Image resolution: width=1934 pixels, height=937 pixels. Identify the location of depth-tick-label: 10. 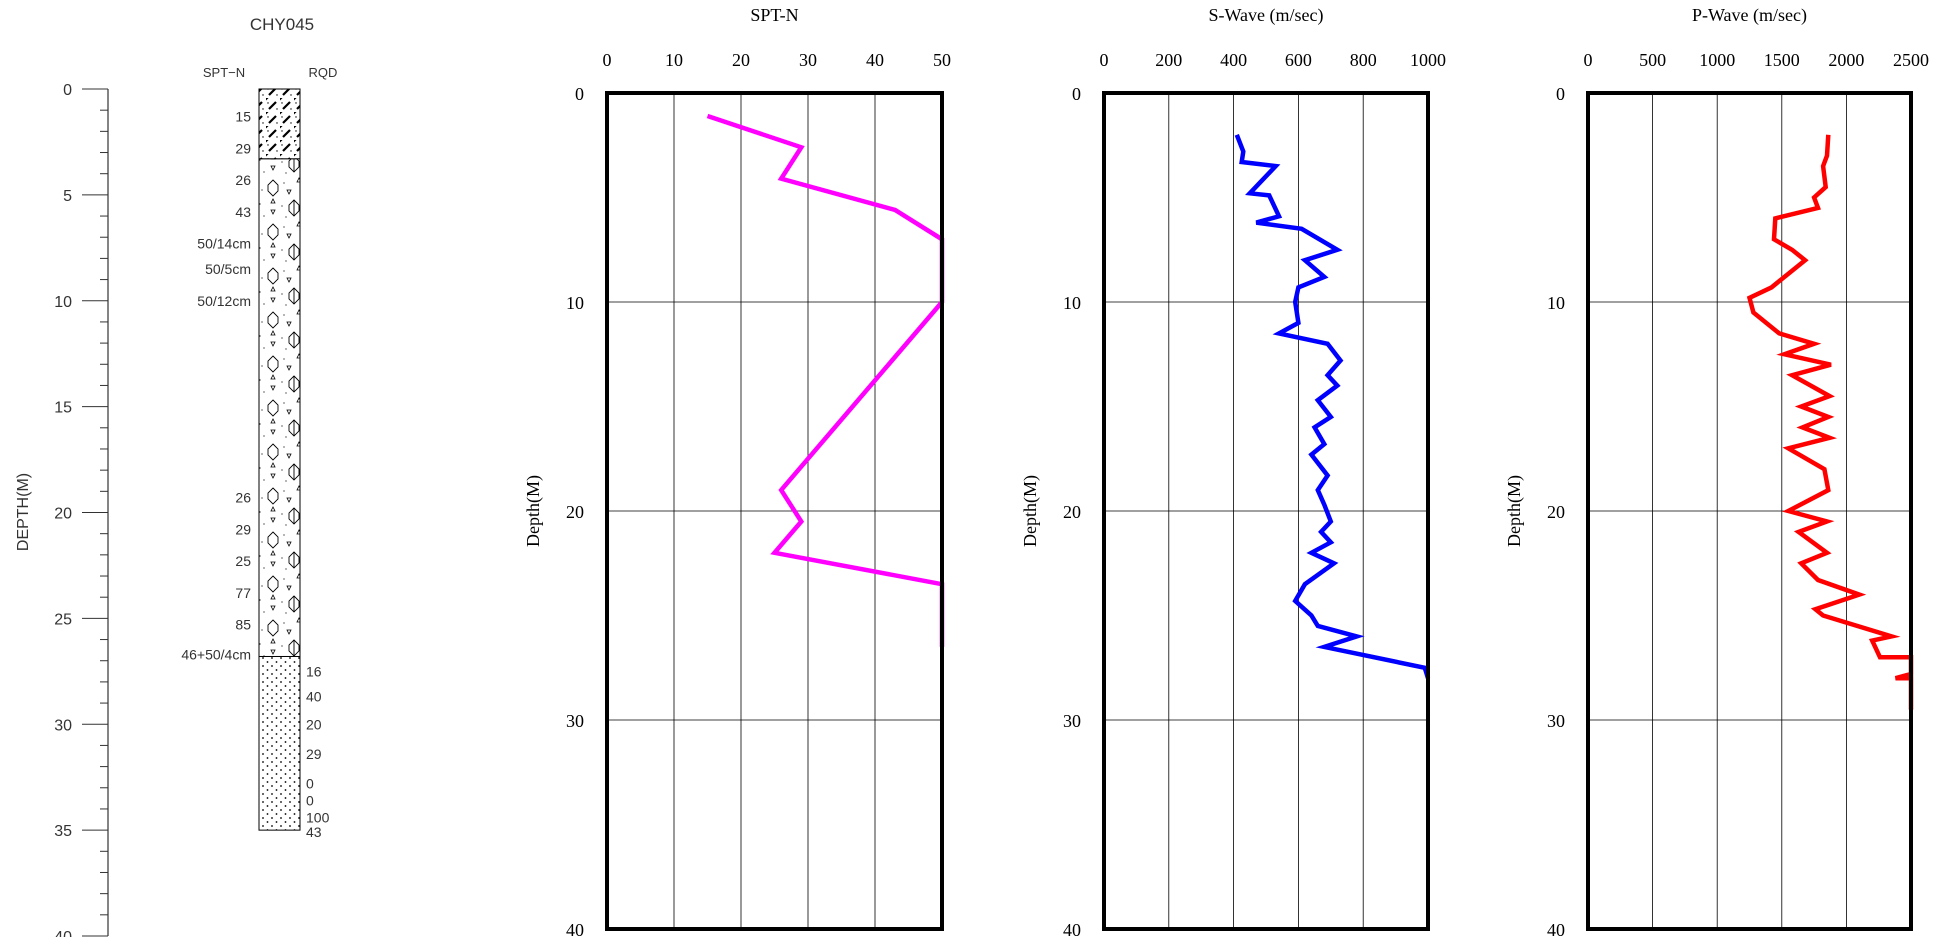
(63, 302).